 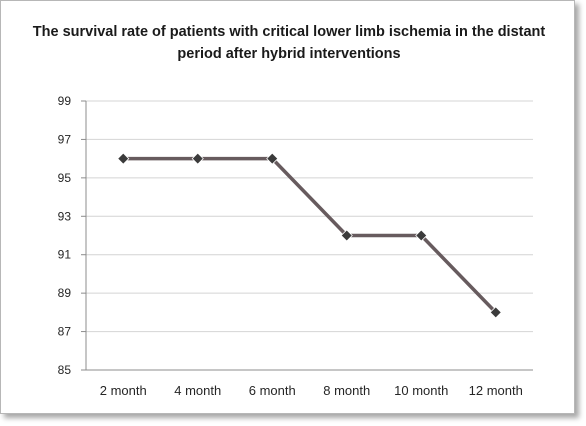 I want to click on x-tick-label: 10 month, so click(x=421, y=390).